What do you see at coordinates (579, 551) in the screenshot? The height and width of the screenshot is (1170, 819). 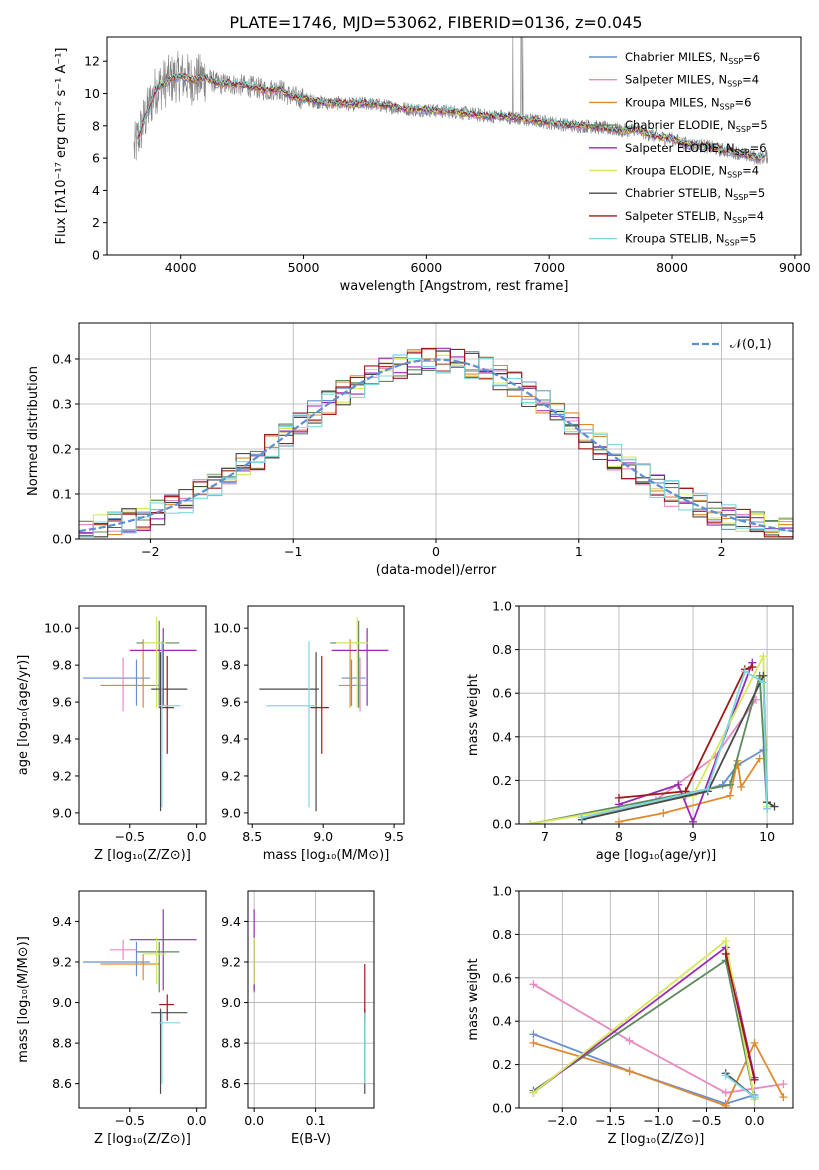 I see `x-tick-label: 1` at bounding box center [579, 551].